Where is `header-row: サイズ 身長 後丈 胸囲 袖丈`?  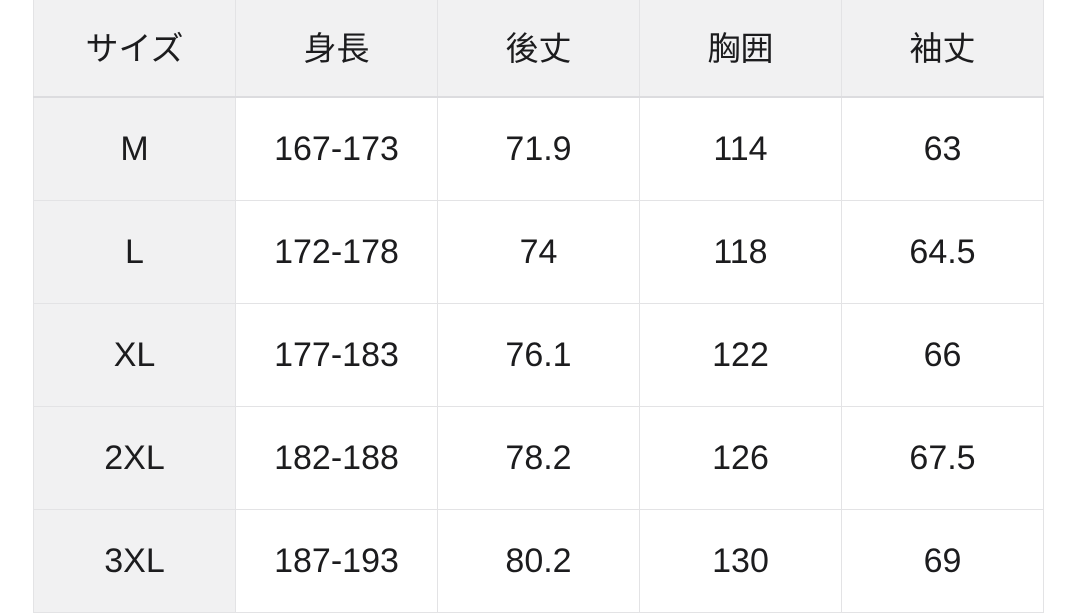 header-row: サイズ 身長 後丈 胸囲 袖丈 is located at coordinates (538, 49).